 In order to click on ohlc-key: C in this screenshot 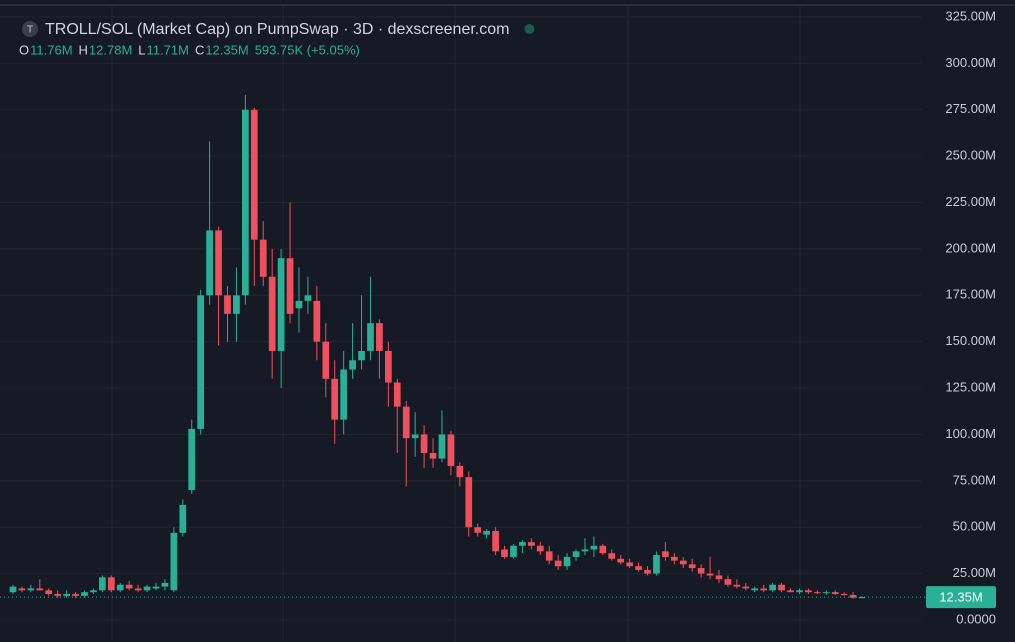, I will do `click(199, 49)`.